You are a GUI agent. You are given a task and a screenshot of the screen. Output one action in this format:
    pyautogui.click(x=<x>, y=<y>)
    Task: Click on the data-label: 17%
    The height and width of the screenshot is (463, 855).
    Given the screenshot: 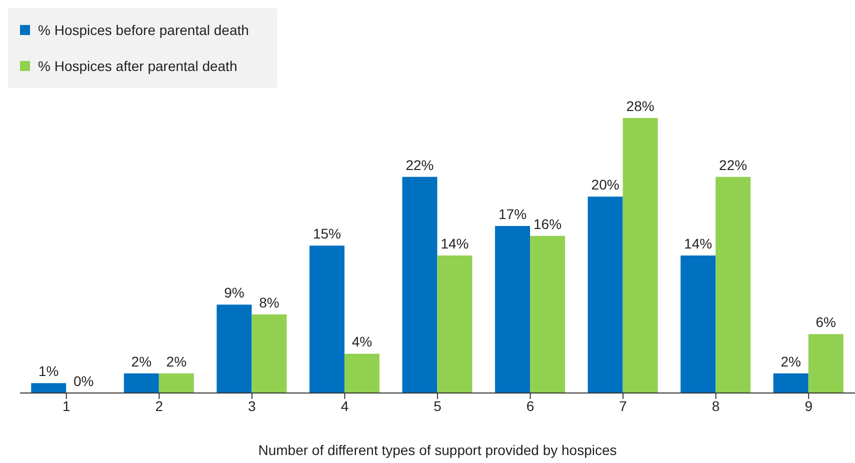 What is the action you would take?
    pyautogui.click(x=512, y=214)
    